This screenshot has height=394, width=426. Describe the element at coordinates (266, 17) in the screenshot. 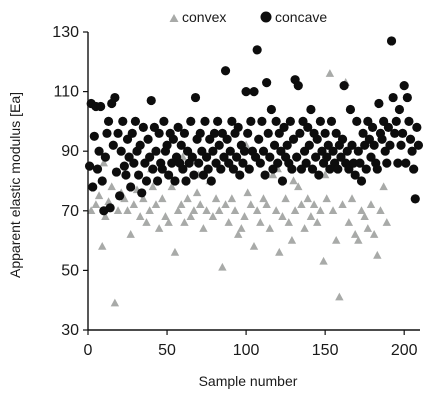

I see `legend-concave-marker` at that location.